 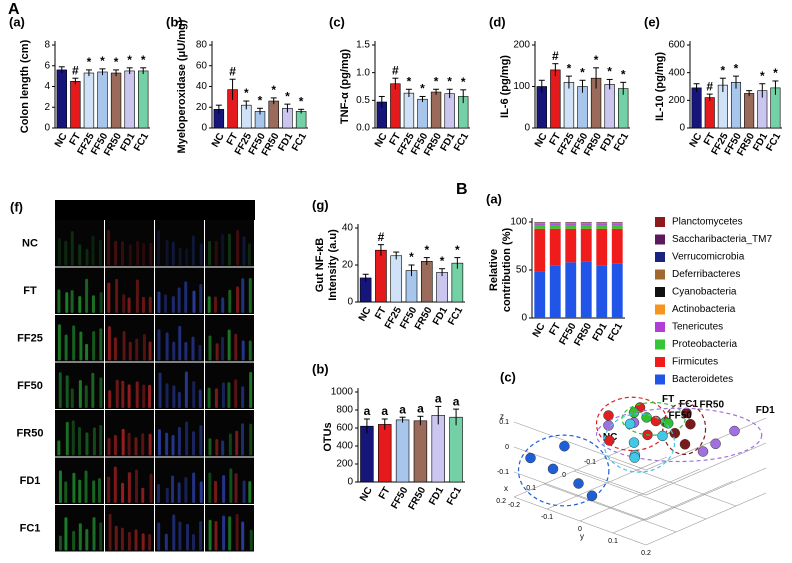 I want to click on x-tick-label: 0.2, so click(x=501, y=501).